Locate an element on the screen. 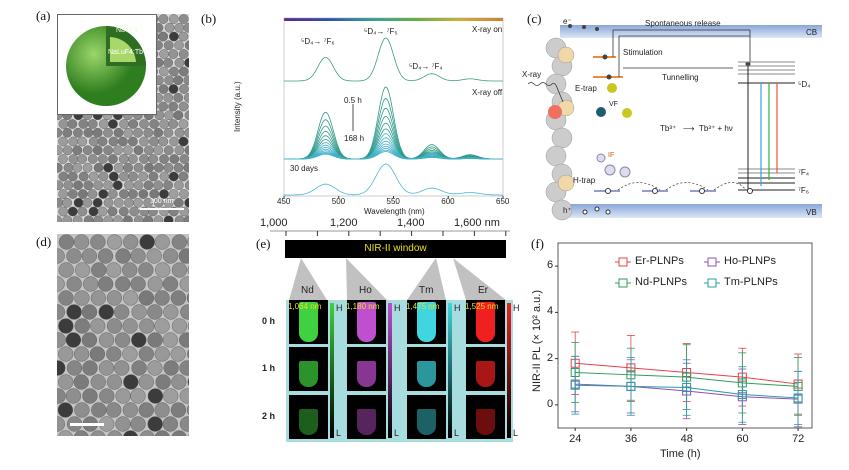 This screenshot has width=849, height=470. vf-defect-icon is located at coordinates (614, 100).